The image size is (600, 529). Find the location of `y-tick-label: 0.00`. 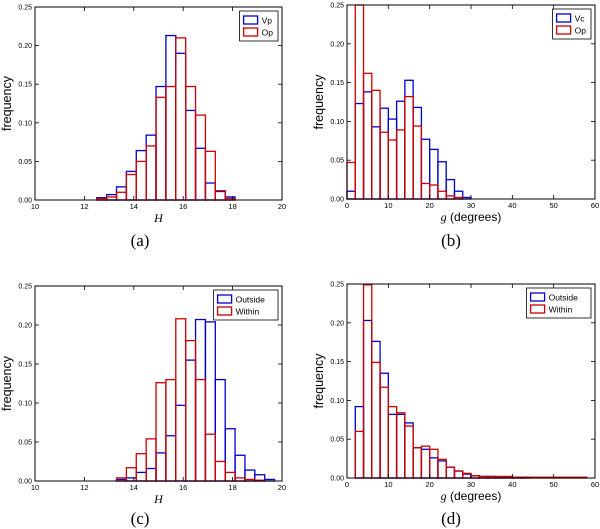

y-tick-label: 0.00 is located at coordinates (25, 201).